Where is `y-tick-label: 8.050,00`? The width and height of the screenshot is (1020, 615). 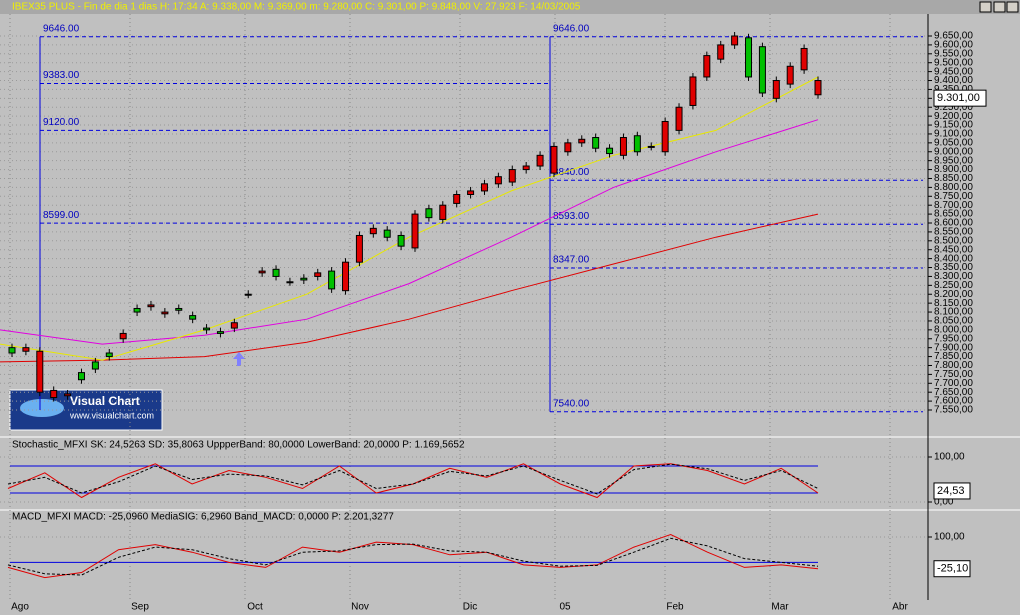 y-tick-label: 8.050,00 is located at coordinates (953, 321).